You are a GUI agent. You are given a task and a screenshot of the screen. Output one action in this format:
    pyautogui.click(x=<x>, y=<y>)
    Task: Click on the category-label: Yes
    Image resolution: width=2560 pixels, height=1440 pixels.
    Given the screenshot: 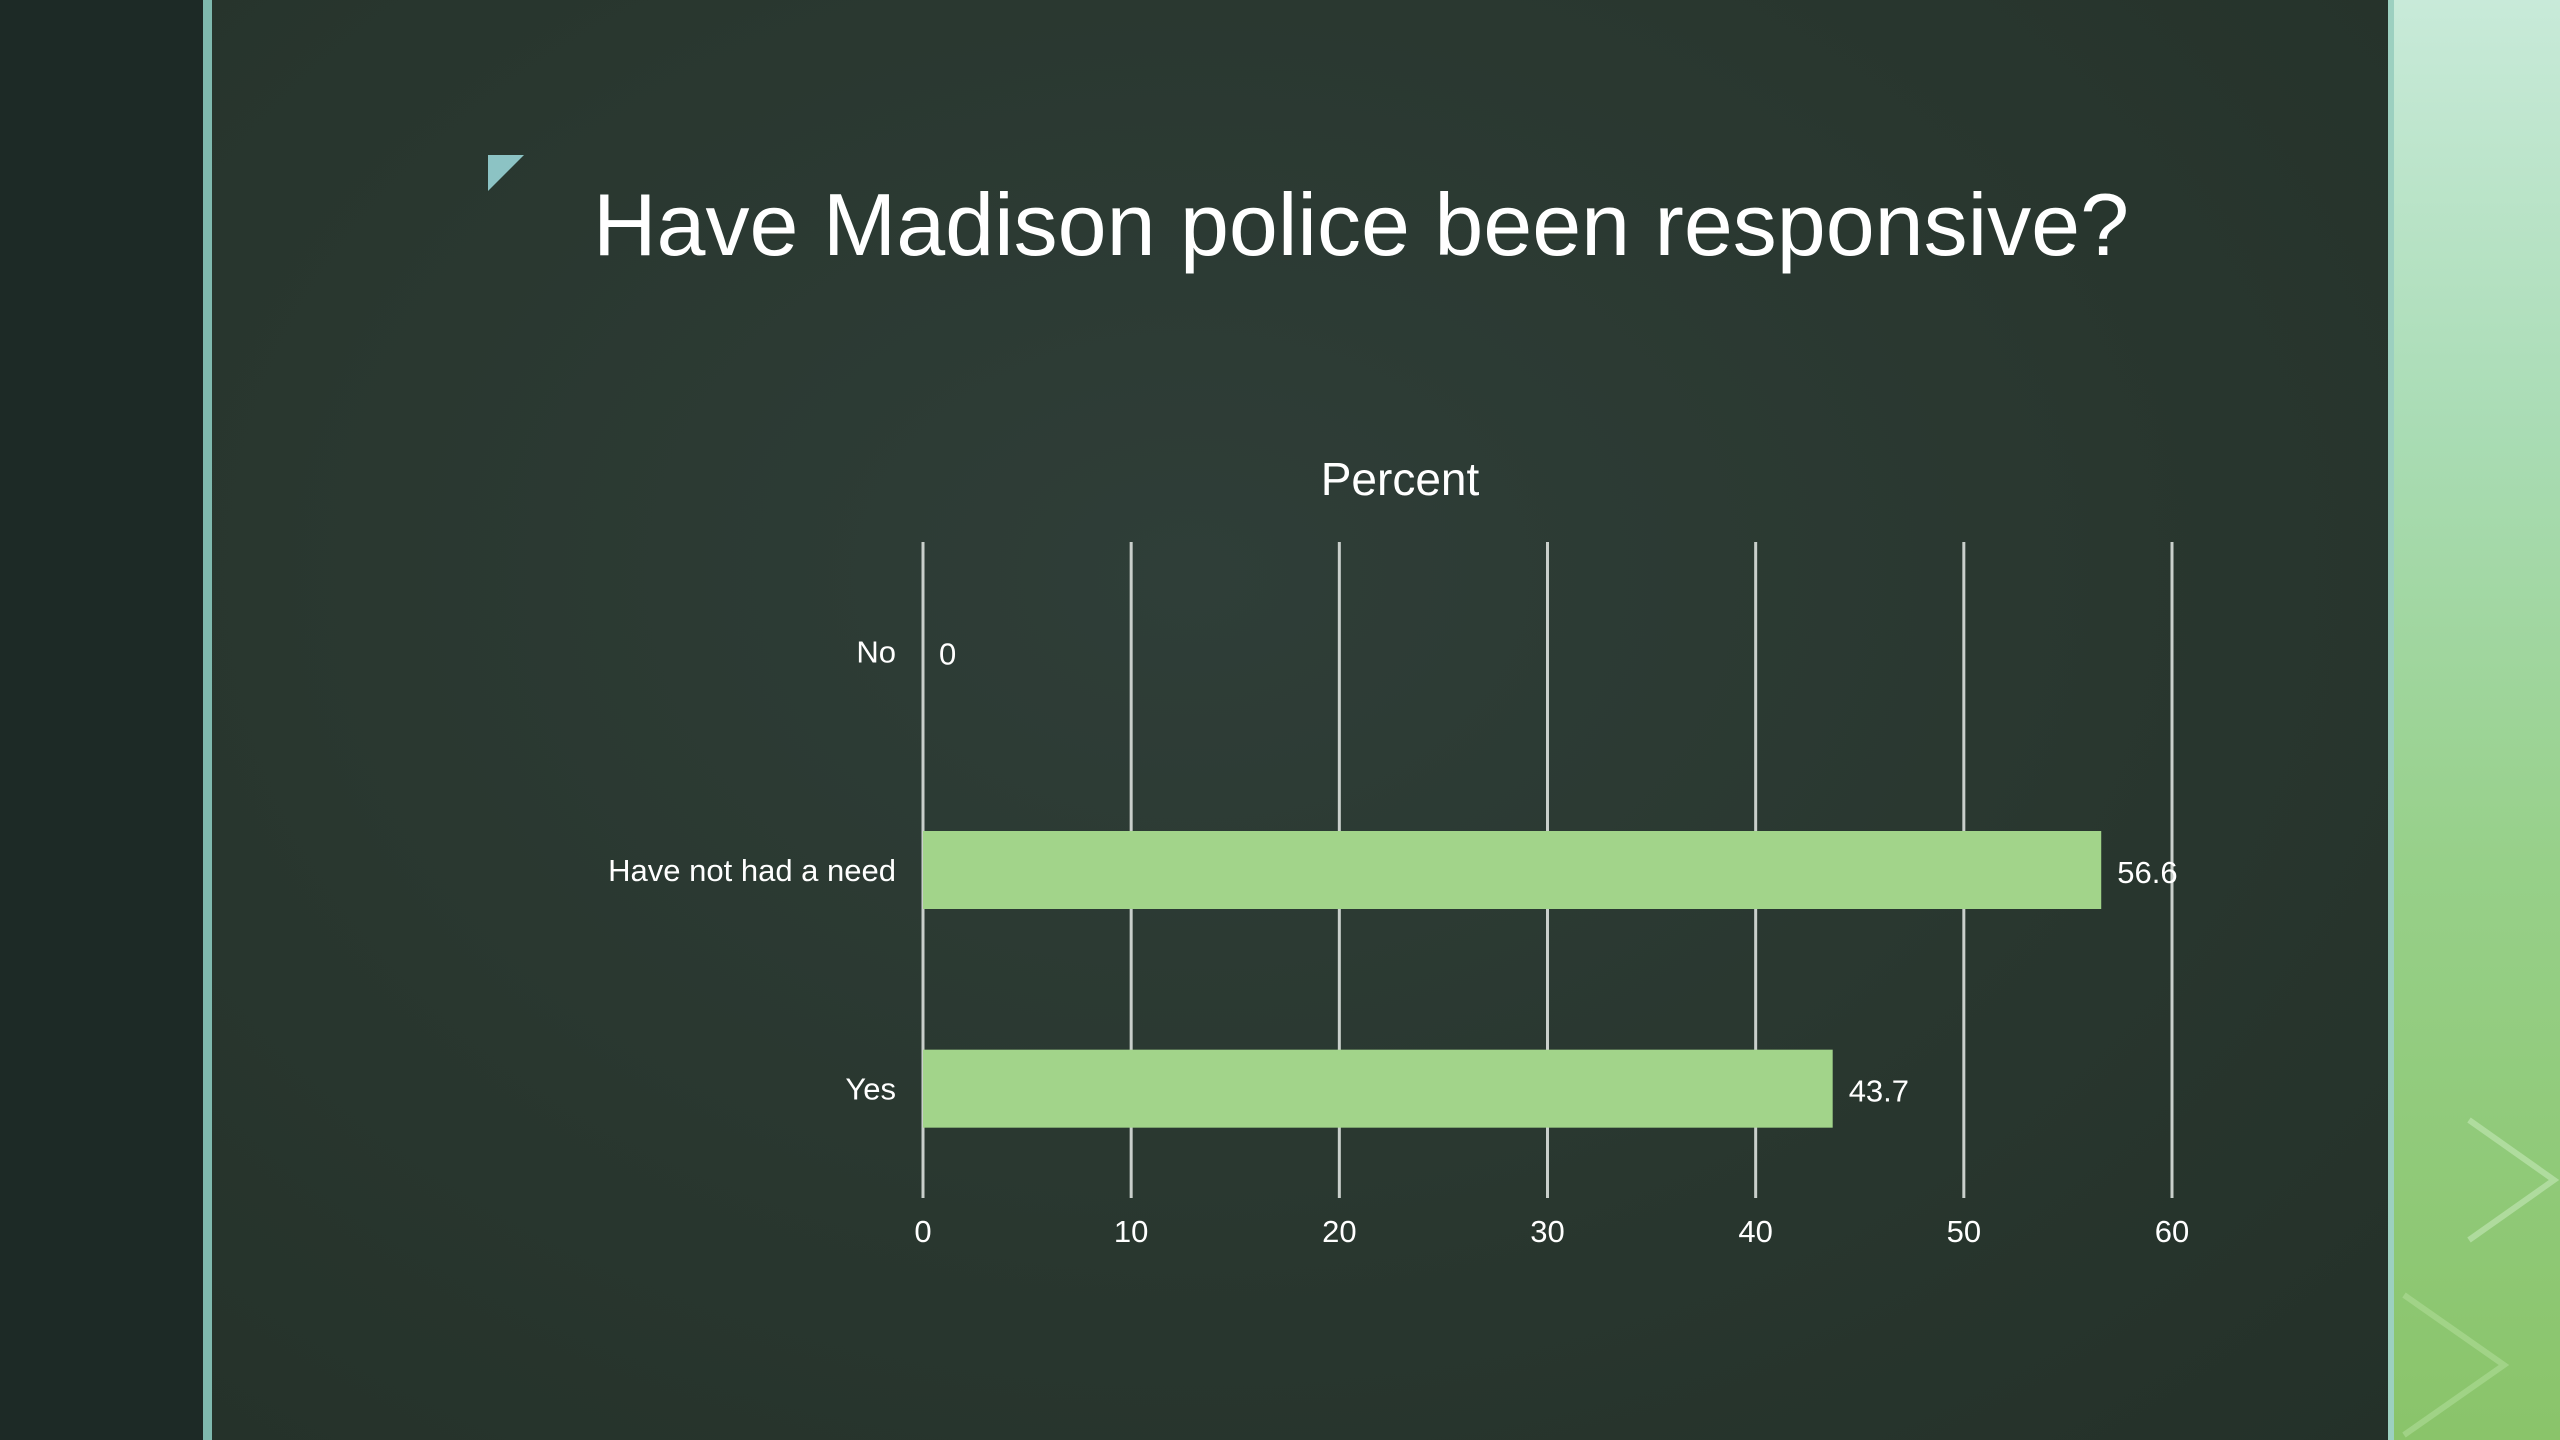 What is the action you would take?
    pyautogui.click(x=870, y=1089)
    